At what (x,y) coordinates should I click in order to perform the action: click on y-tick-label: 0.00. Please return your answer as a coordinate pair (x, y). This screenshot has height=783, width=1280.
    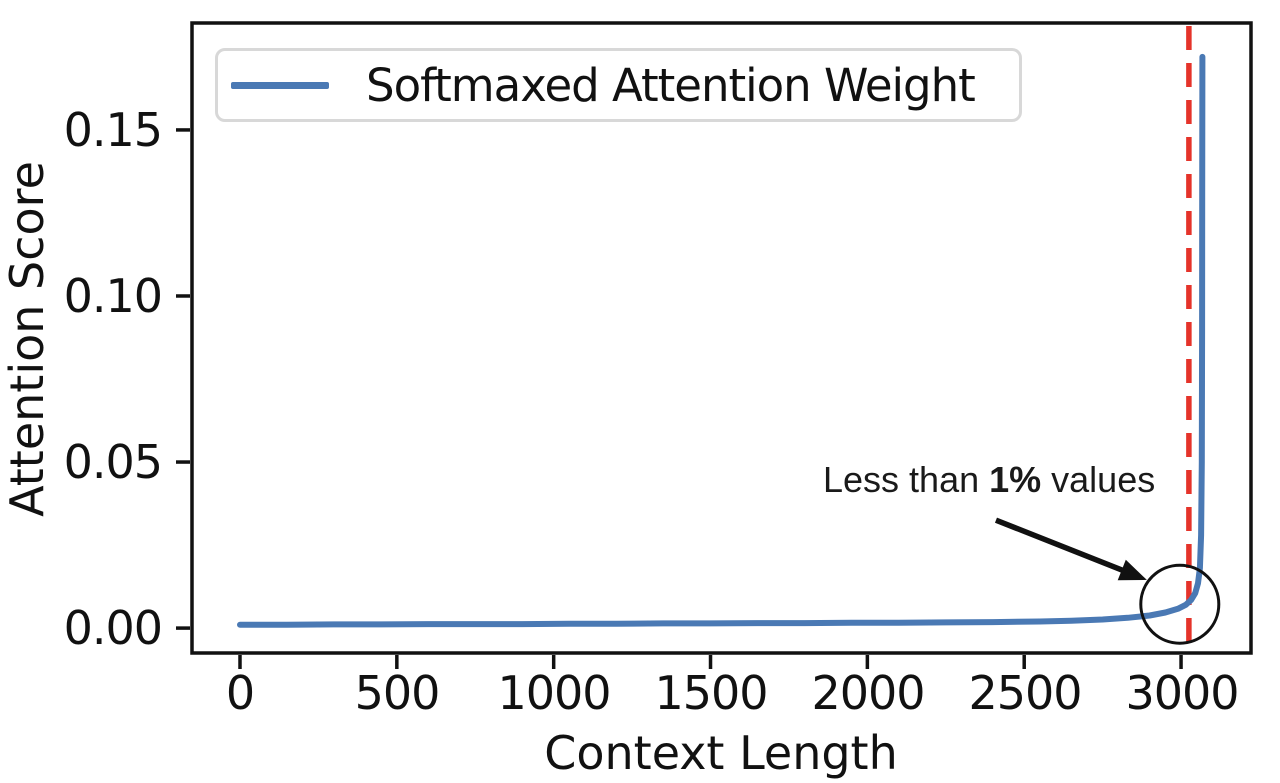
    Looking at the image, I should click on (113, 628).